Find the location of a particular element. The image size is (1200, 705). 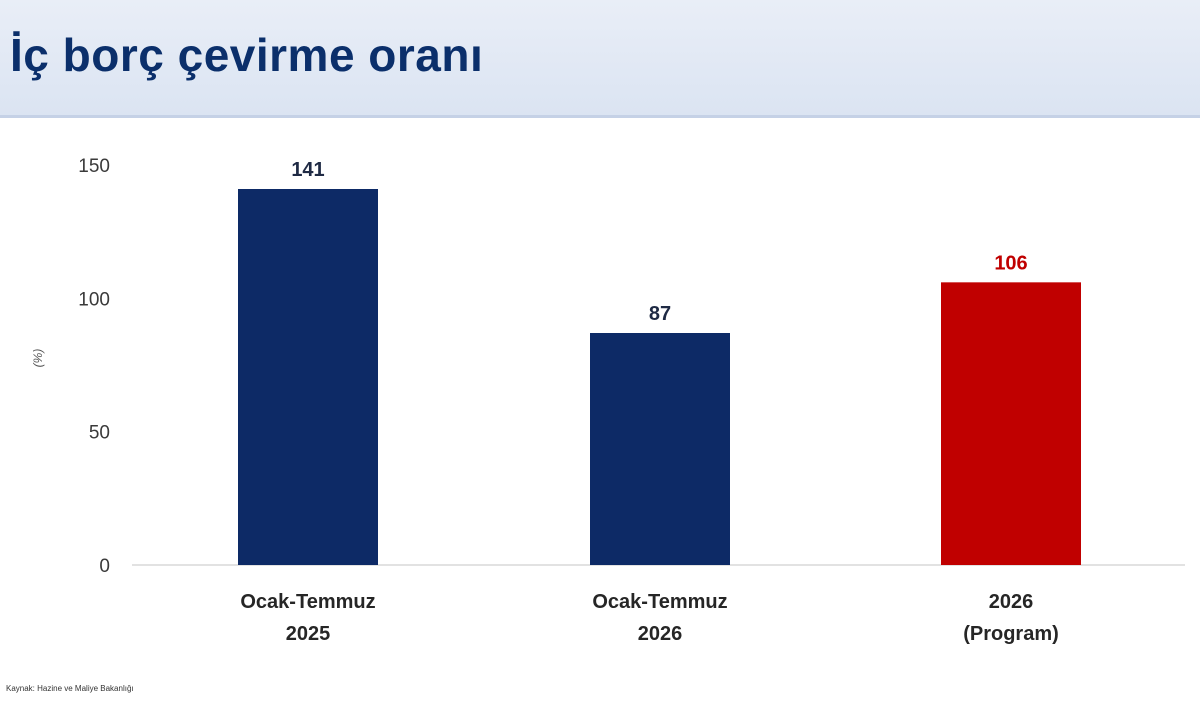

y-tick-label: 100 is located at coordinates (94, 299).